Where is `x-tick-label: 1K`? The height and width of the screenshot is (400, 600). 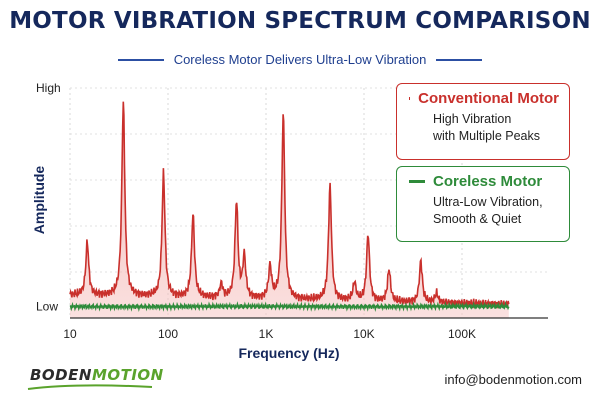 x-tick-label: 1K is located at coordinates (266, 334).